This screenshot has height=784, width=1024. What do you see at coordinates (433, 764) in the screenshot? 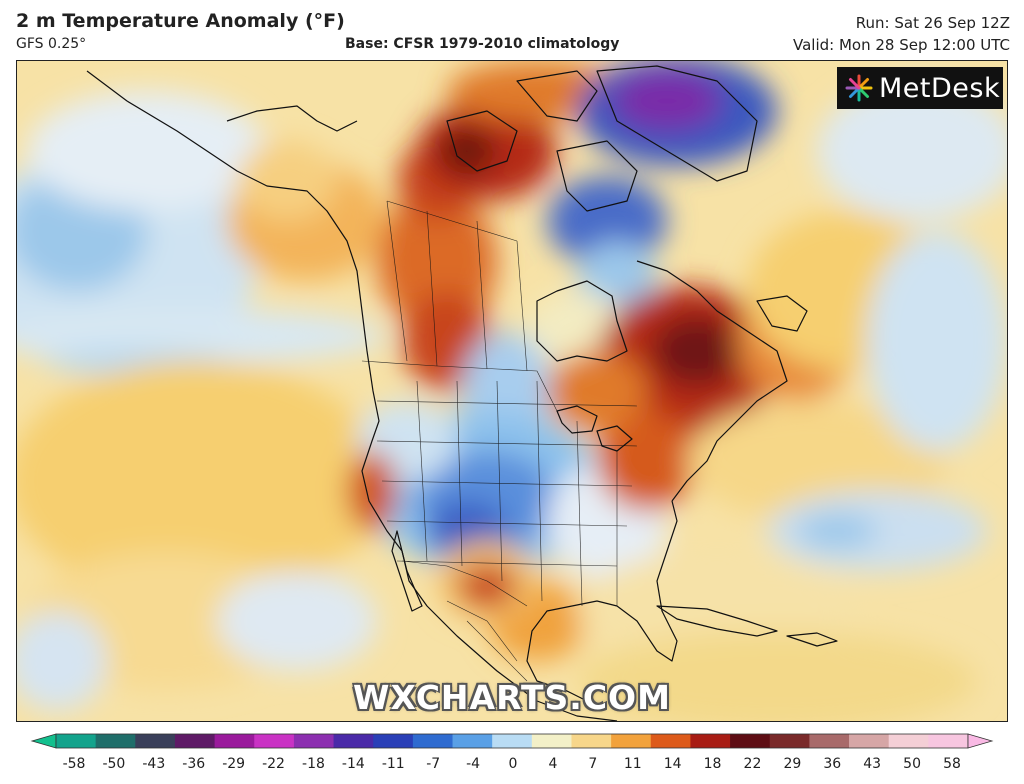
I see `colorbar-tick-label: -7` at bounding box center [433, 764].